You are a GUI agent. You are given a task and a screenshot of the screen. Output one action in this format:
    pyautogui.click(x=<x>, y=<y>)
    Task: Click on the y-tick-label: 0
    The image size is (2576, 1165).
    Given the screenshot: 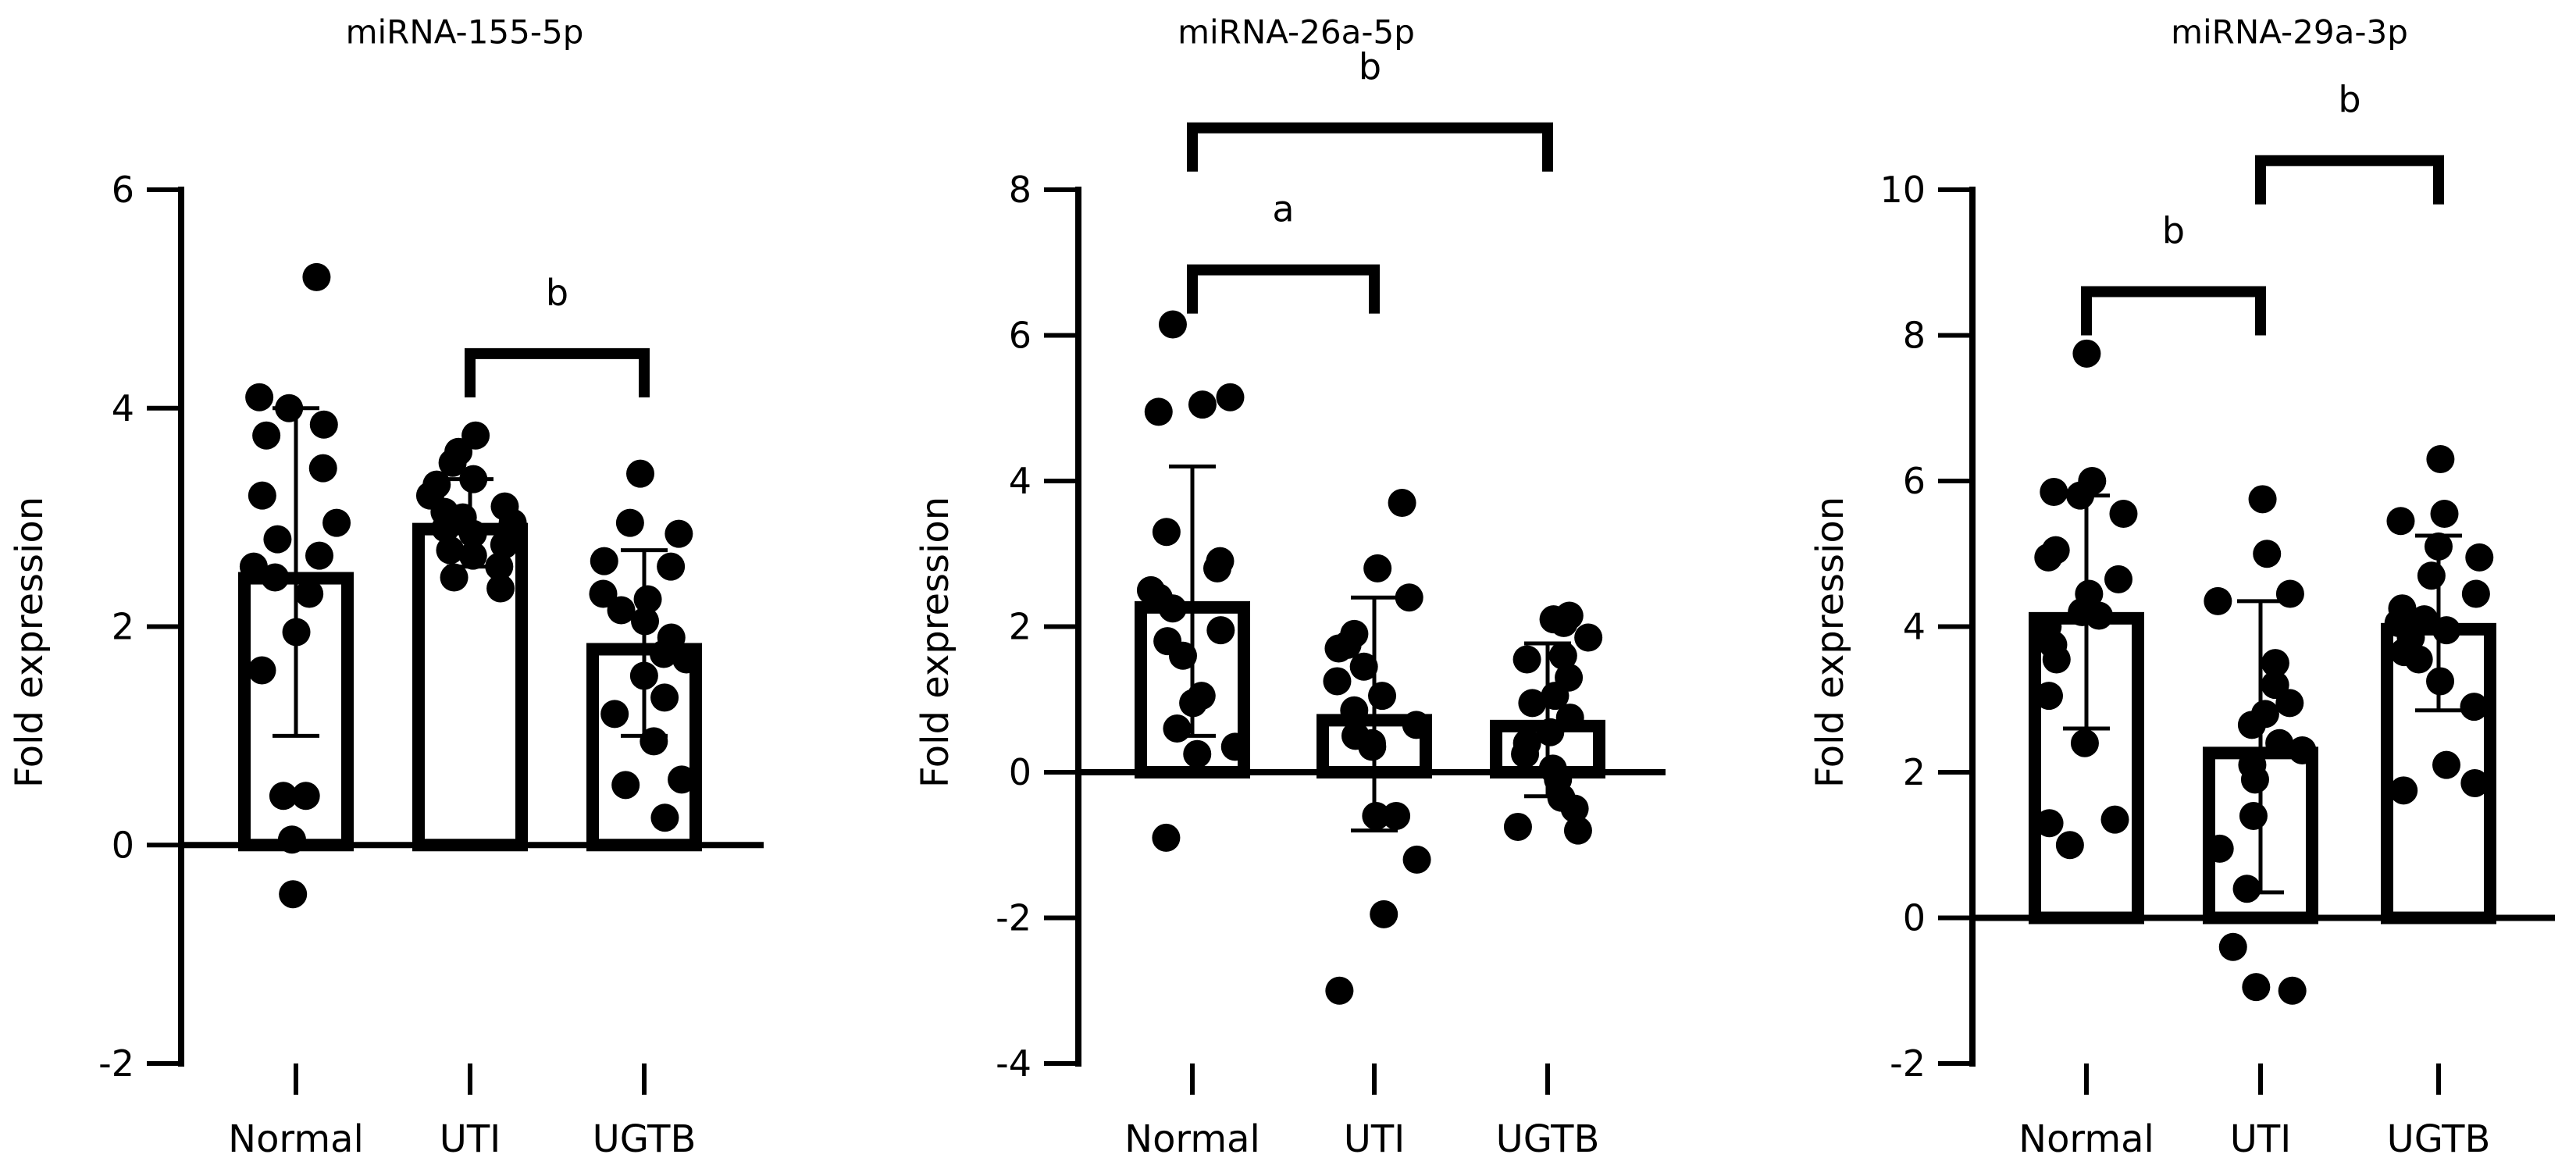 What is the action you would take?
    pyautogui.click(x=1915, y=918)
    